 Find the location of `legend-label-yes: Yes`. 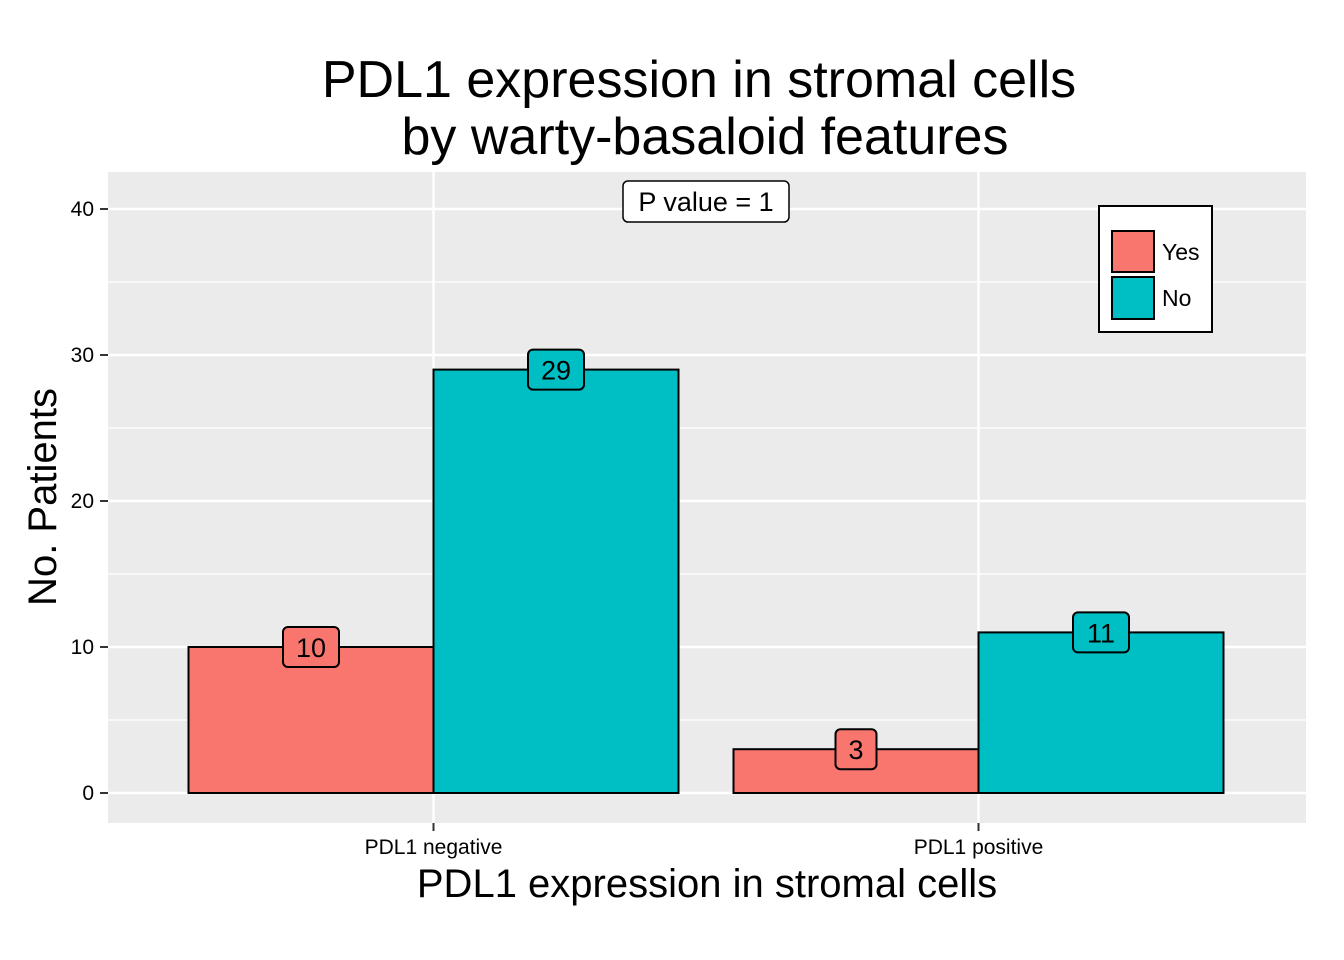

legend-label-yes: Yes is located at coordinates (1181, 252).